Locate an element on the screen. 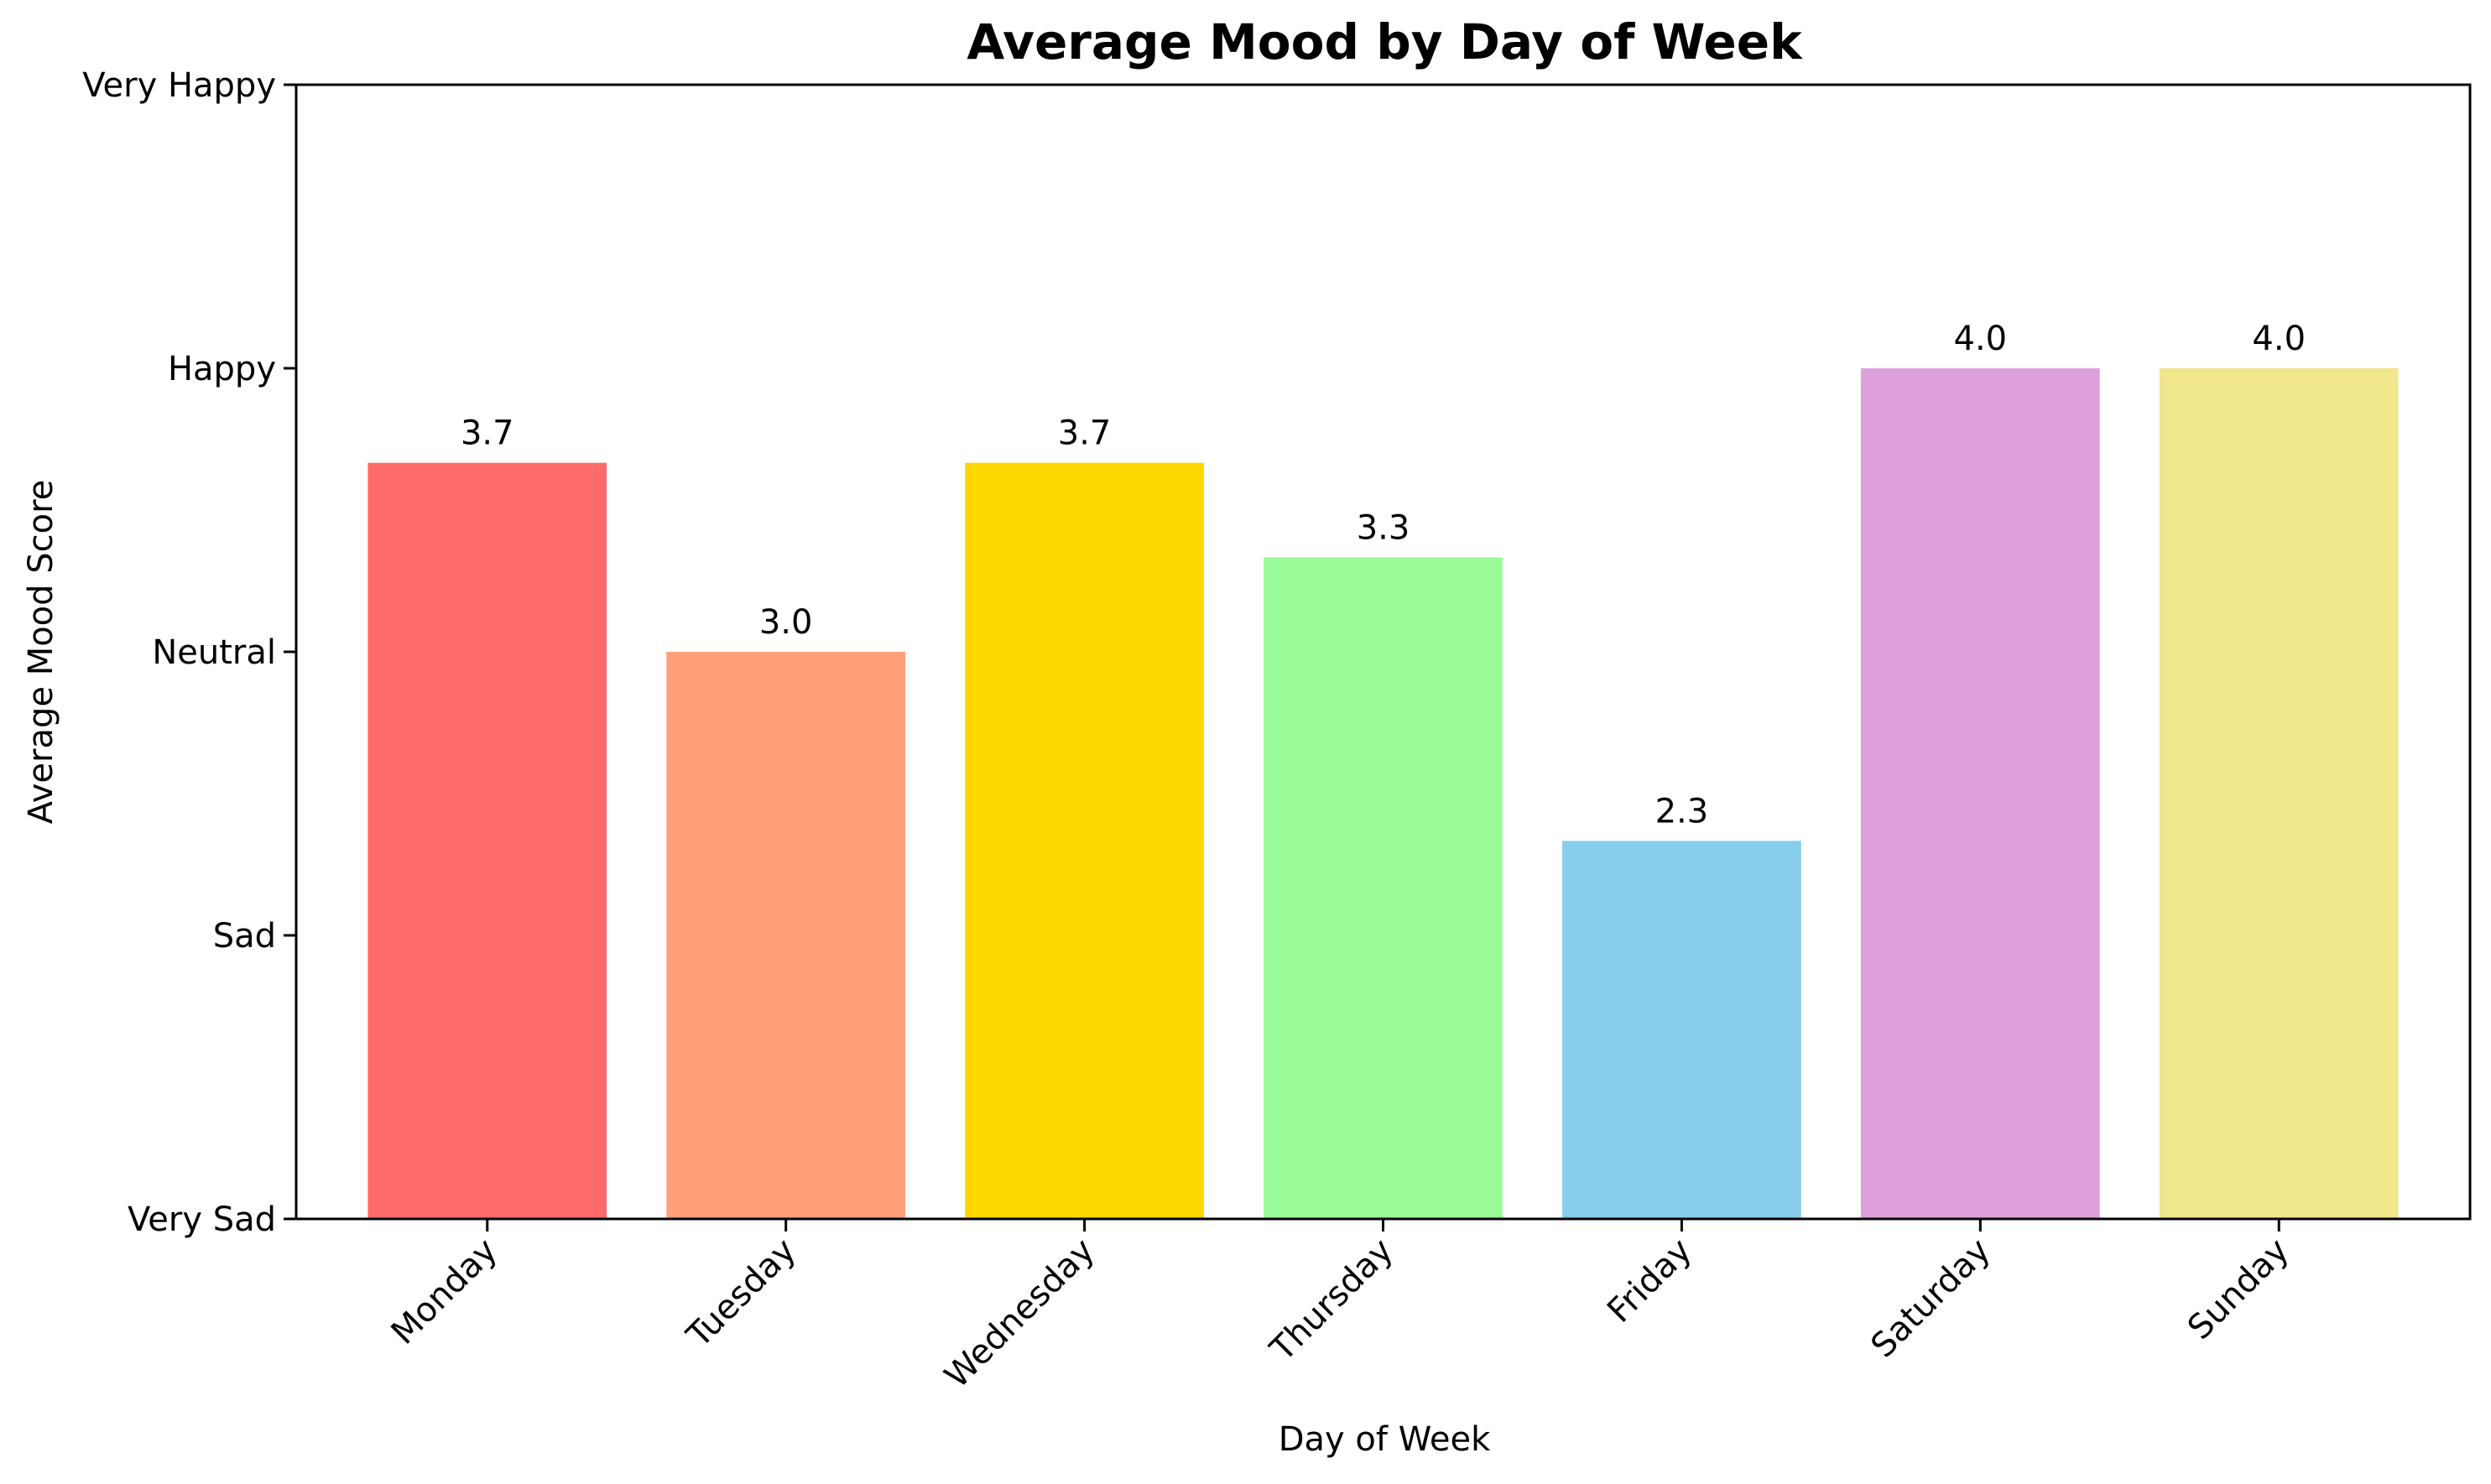 This screenshot has width=2491, height=1484. y-tick-label-2: Neutral is located at coordinates (214, 652).